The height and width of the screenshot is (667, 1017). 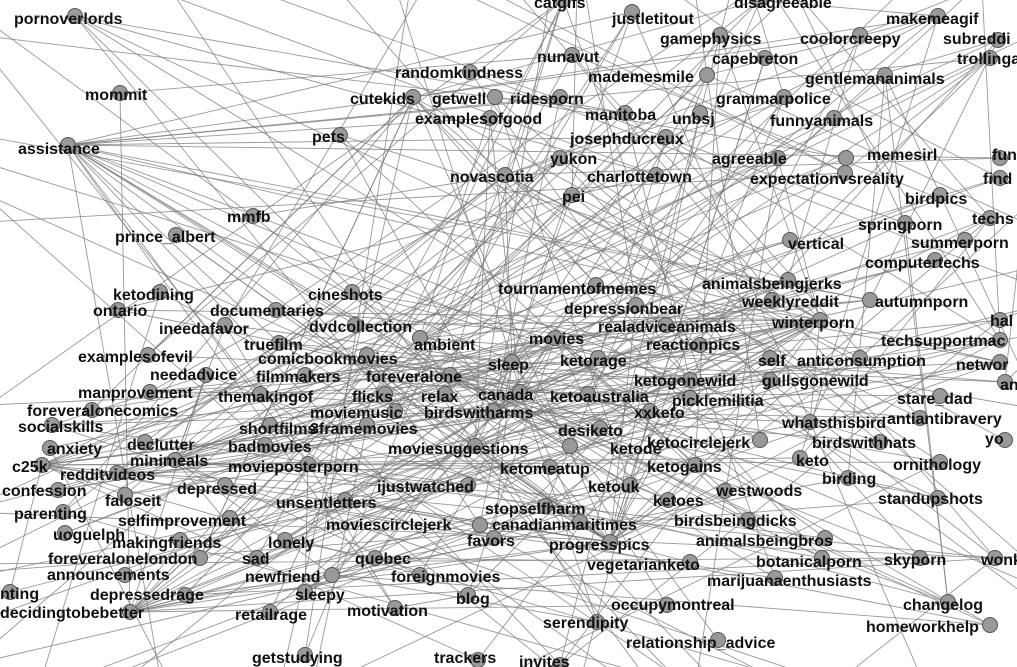 I want to click on graph-node: standupshots, so click(x=930, y=500).